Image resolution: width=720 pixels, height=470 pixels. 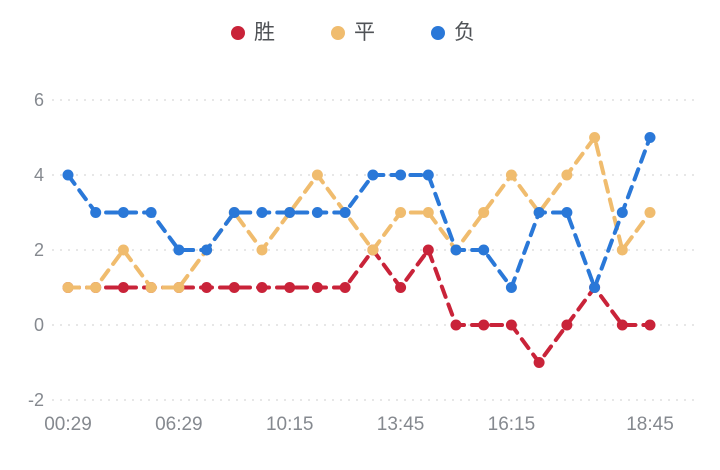 I want to click on data-point-胜-16, so click(x=511, y=325).